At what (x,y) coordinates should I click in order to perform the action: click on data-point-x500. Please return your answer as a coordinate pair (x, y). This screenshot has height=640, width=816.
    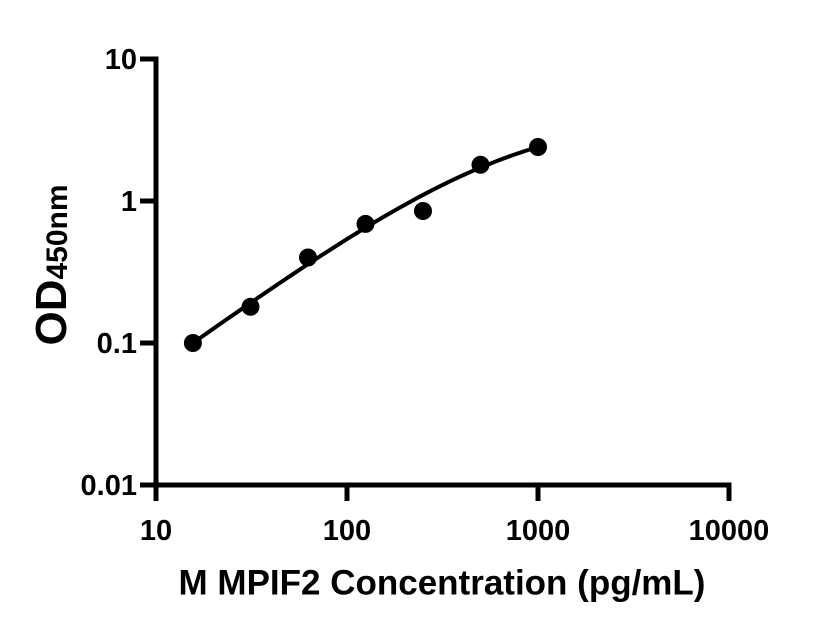
    Looking at the image, I should click on (480, 164).